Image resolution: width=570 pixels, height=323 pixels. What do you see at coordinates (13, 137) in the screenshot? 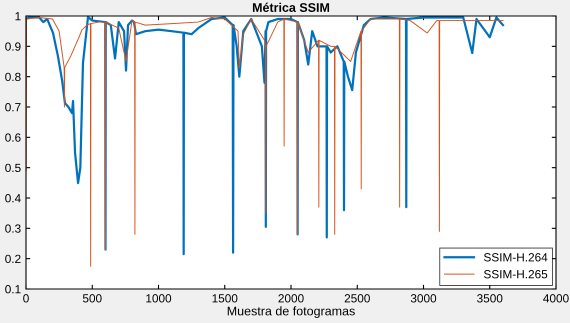
I see `y-tick-label: 0.6` at bounding box center [13, 137].